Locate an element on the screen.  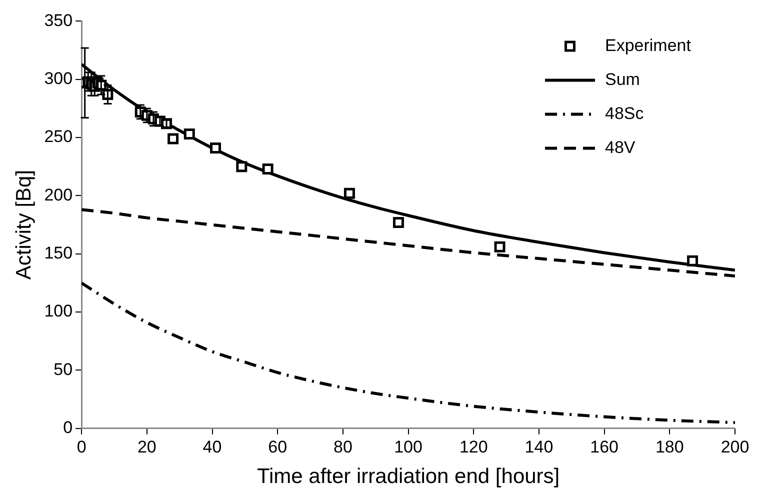
legend-label: 48Sc is located at coordinates (624, 113).